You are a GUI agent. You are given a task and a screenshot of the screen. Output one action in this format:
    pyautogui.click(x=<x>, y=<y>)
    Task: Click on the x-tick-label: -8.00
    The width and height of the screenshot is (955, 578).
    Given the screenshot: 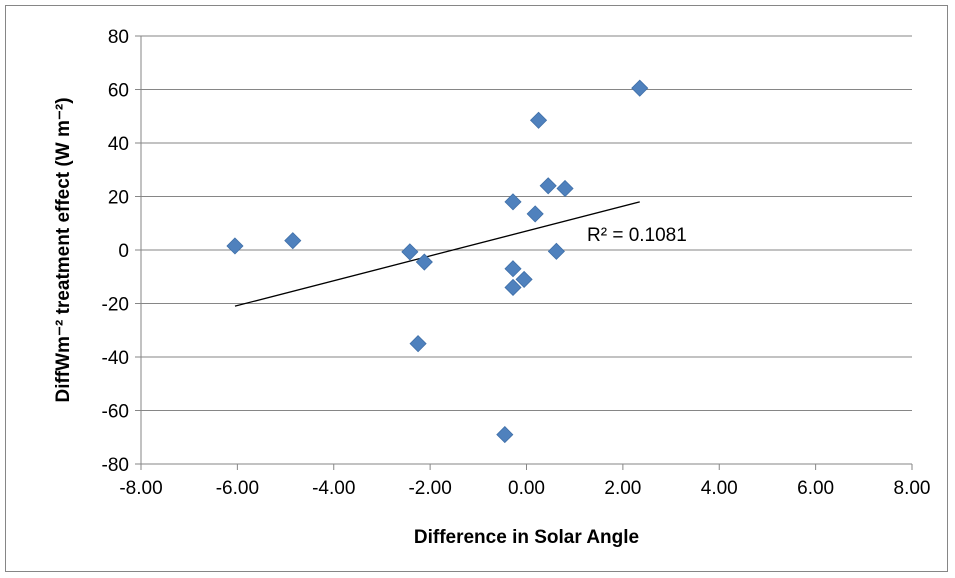 What is the action you would take?
    pyautogui.click(x=140, y=488)
    